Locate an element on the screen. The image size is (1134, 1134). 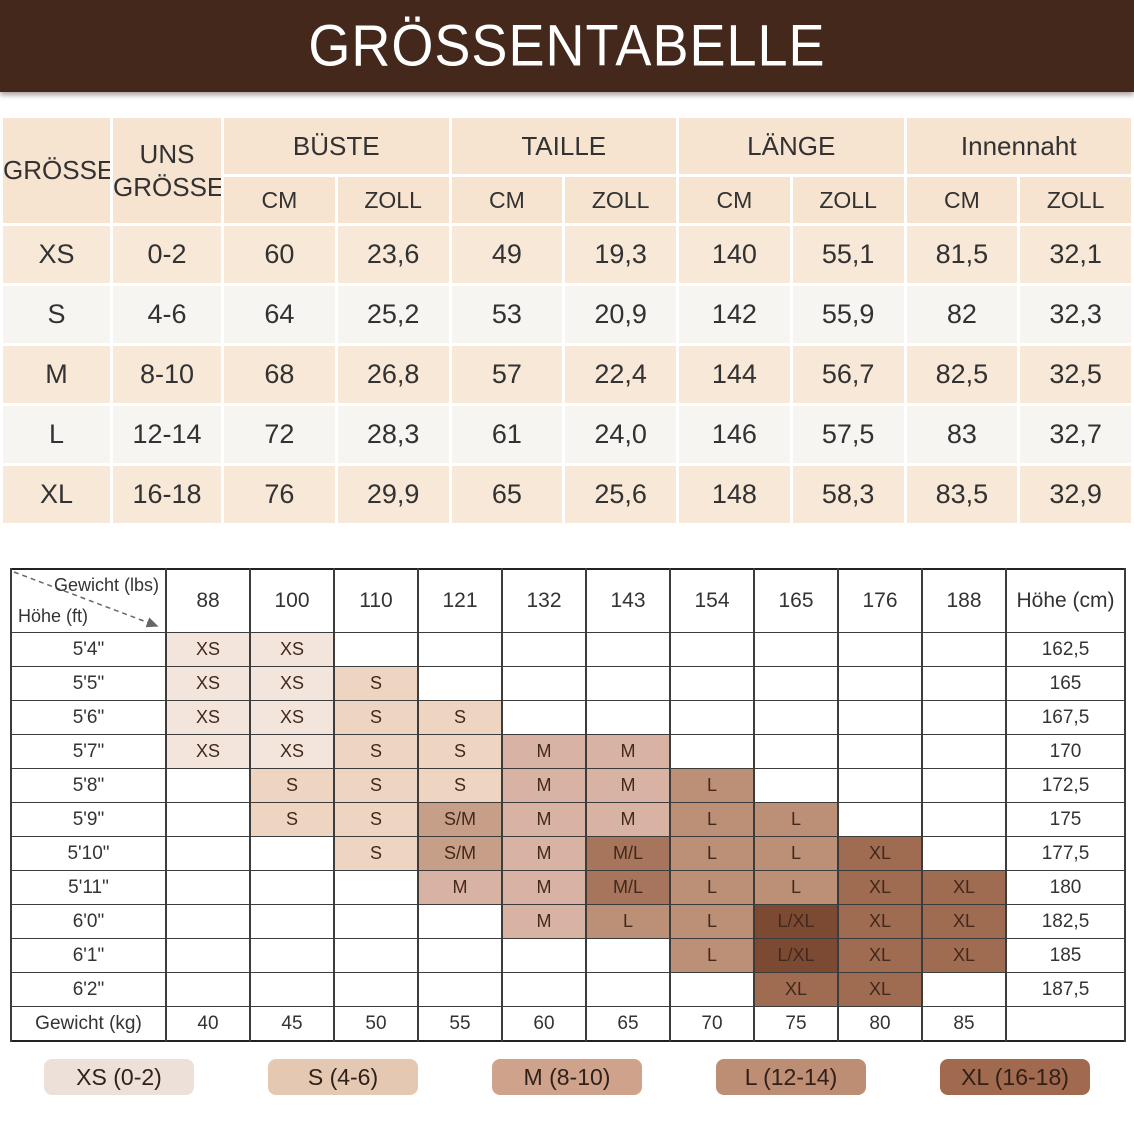
weight-lbs-header: 121 is located at coordinates (460, 600).